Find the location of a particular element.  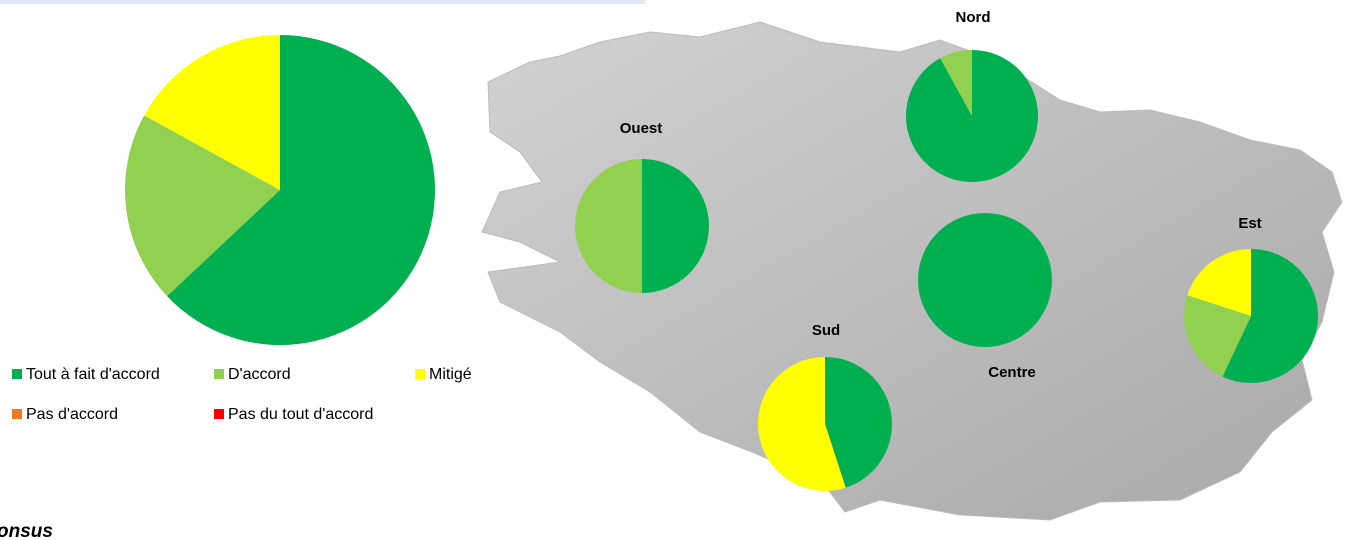

legend-label: Tout à fait d'accord is located at coordinates (93, 374).